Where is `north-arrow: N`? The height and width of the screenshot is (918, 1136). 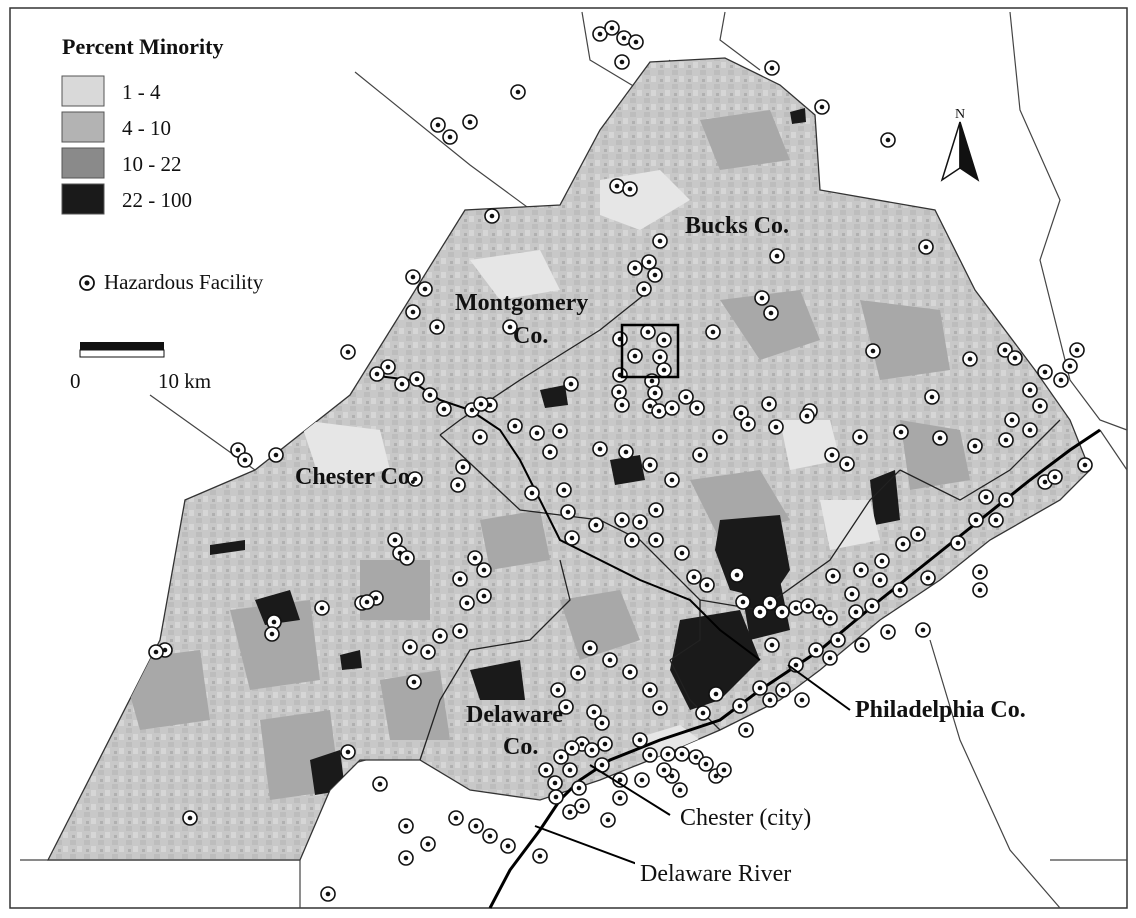
north-arrow: N is located at coordinates (960, 144).